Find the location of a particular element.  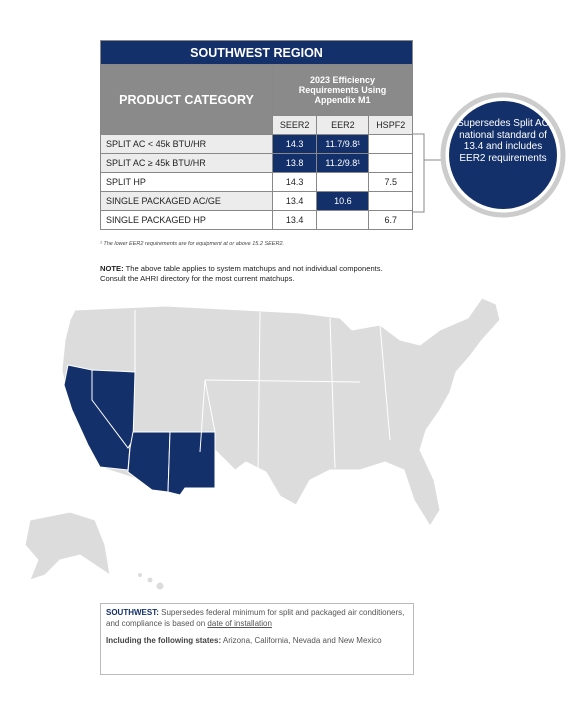

cell: 14.3 is located at coordinates (294, 144).